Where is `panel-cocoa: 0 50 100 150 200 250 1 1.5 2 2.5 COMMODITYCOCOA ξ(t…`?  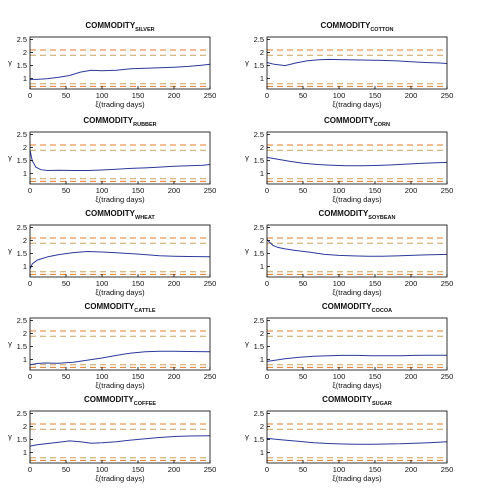 panel-cocoa: 0 50 100 150 200 250 1 1.5 2 2.5 COMMODITYCOCOA ξ(t… is located at coordinates (349, 346).